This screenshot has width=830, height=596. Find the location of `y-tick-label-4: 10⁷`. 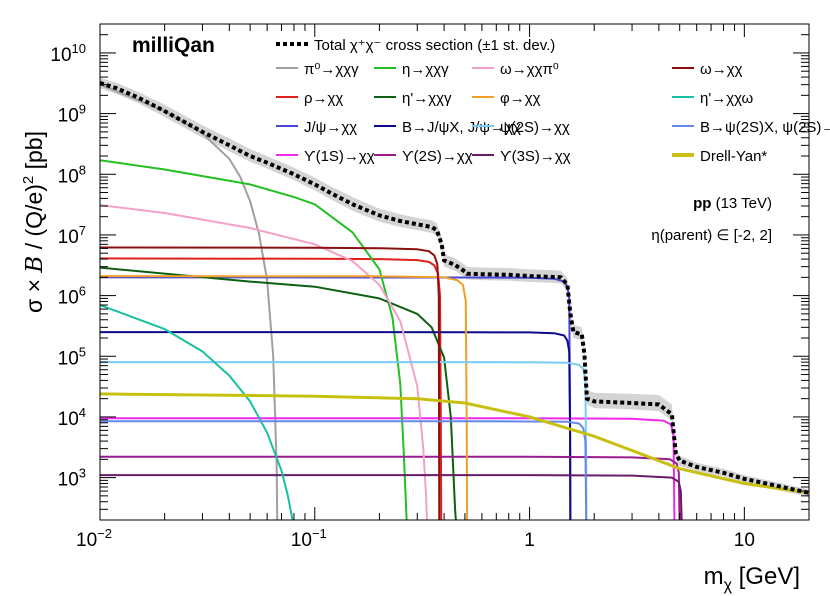

y-tick-label-4: 10⁷ is located at coordinates (72, 235).